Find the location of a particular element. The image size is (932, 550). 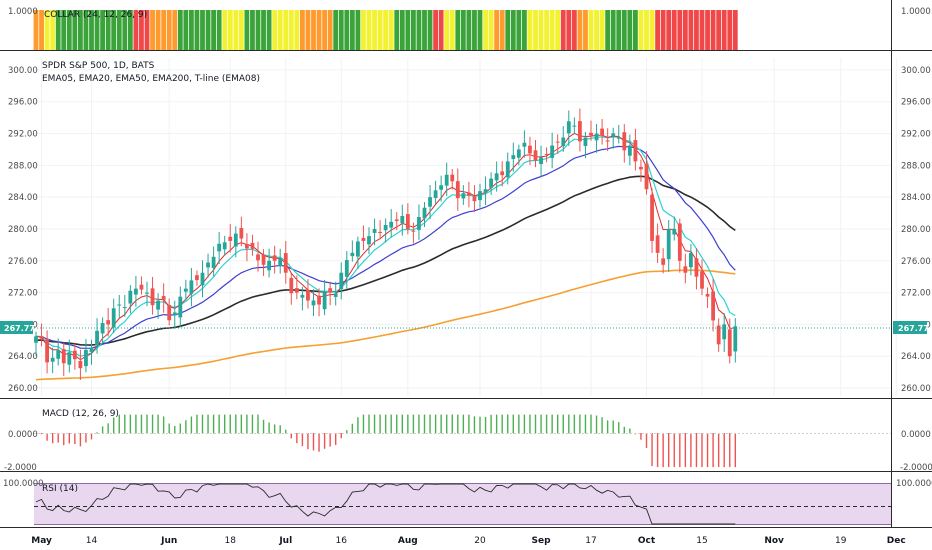

time-tick-label: May is located at coordinates (41, 541).